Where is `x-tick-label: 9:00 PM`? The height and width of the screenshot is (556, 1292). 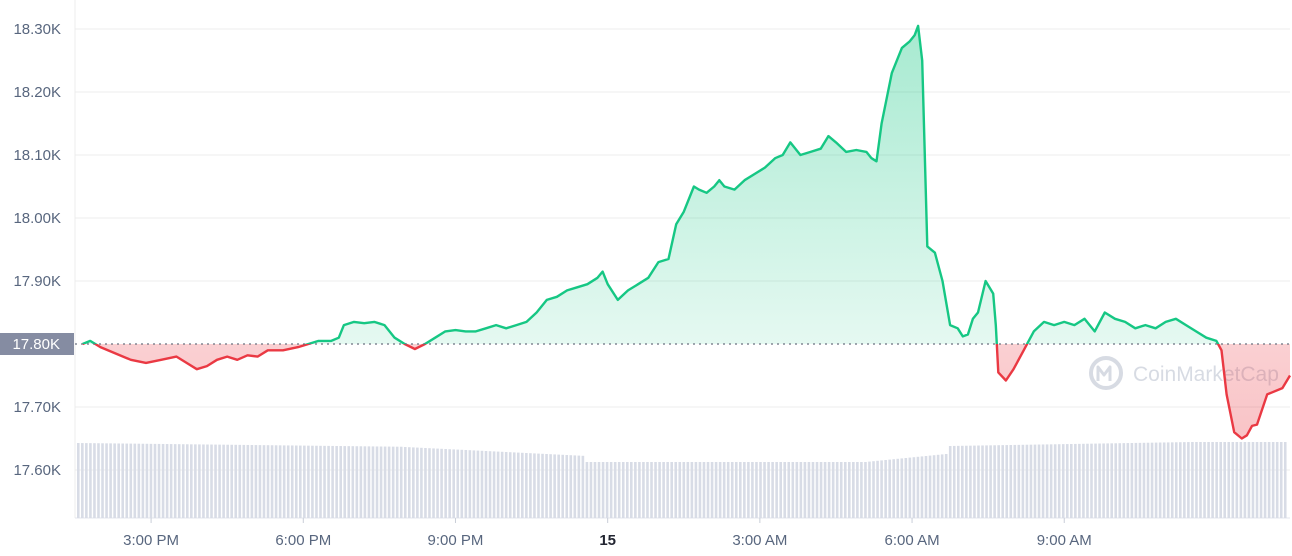
x-tick-label: 9:00 PM is located at coordinates (456, 540).